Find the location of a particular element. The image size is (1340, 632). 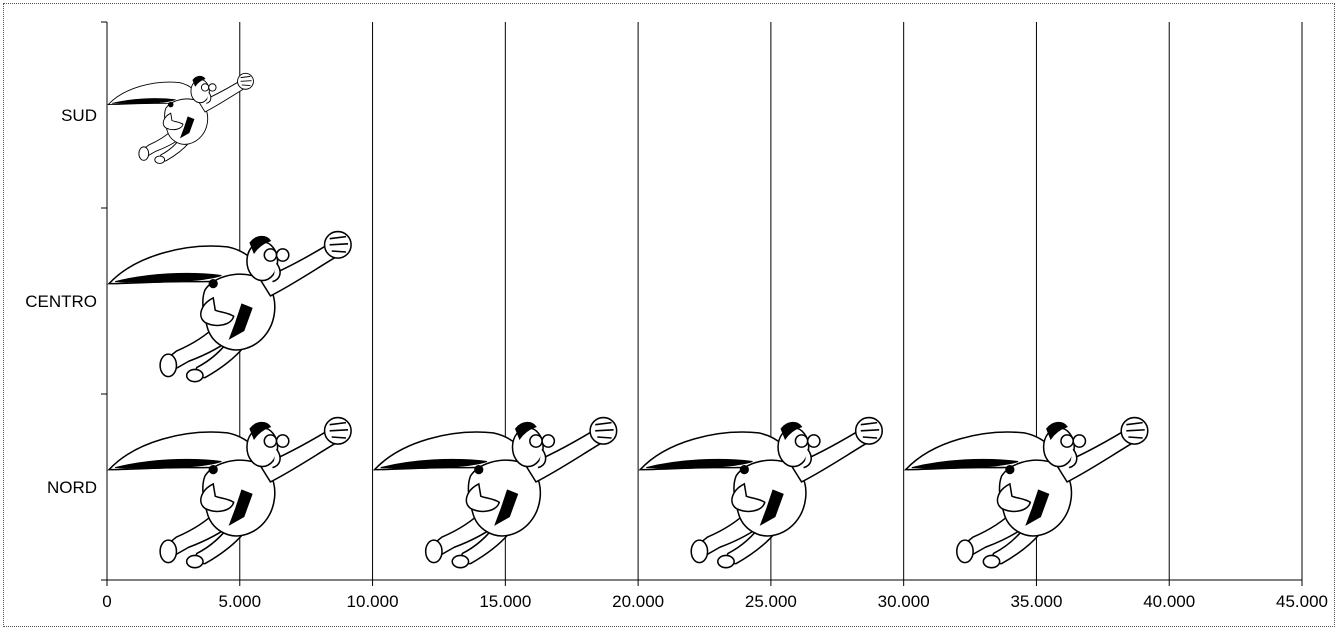

x-tick-label: 35.000 is located at coordinates (1036, 601).